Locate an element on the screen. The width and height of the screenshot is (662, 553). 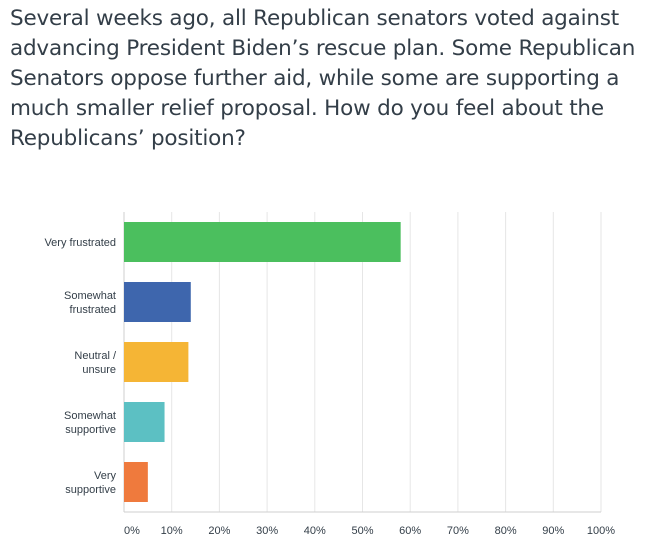
x-tick-label: 50% is located at coordinates (362, 531).